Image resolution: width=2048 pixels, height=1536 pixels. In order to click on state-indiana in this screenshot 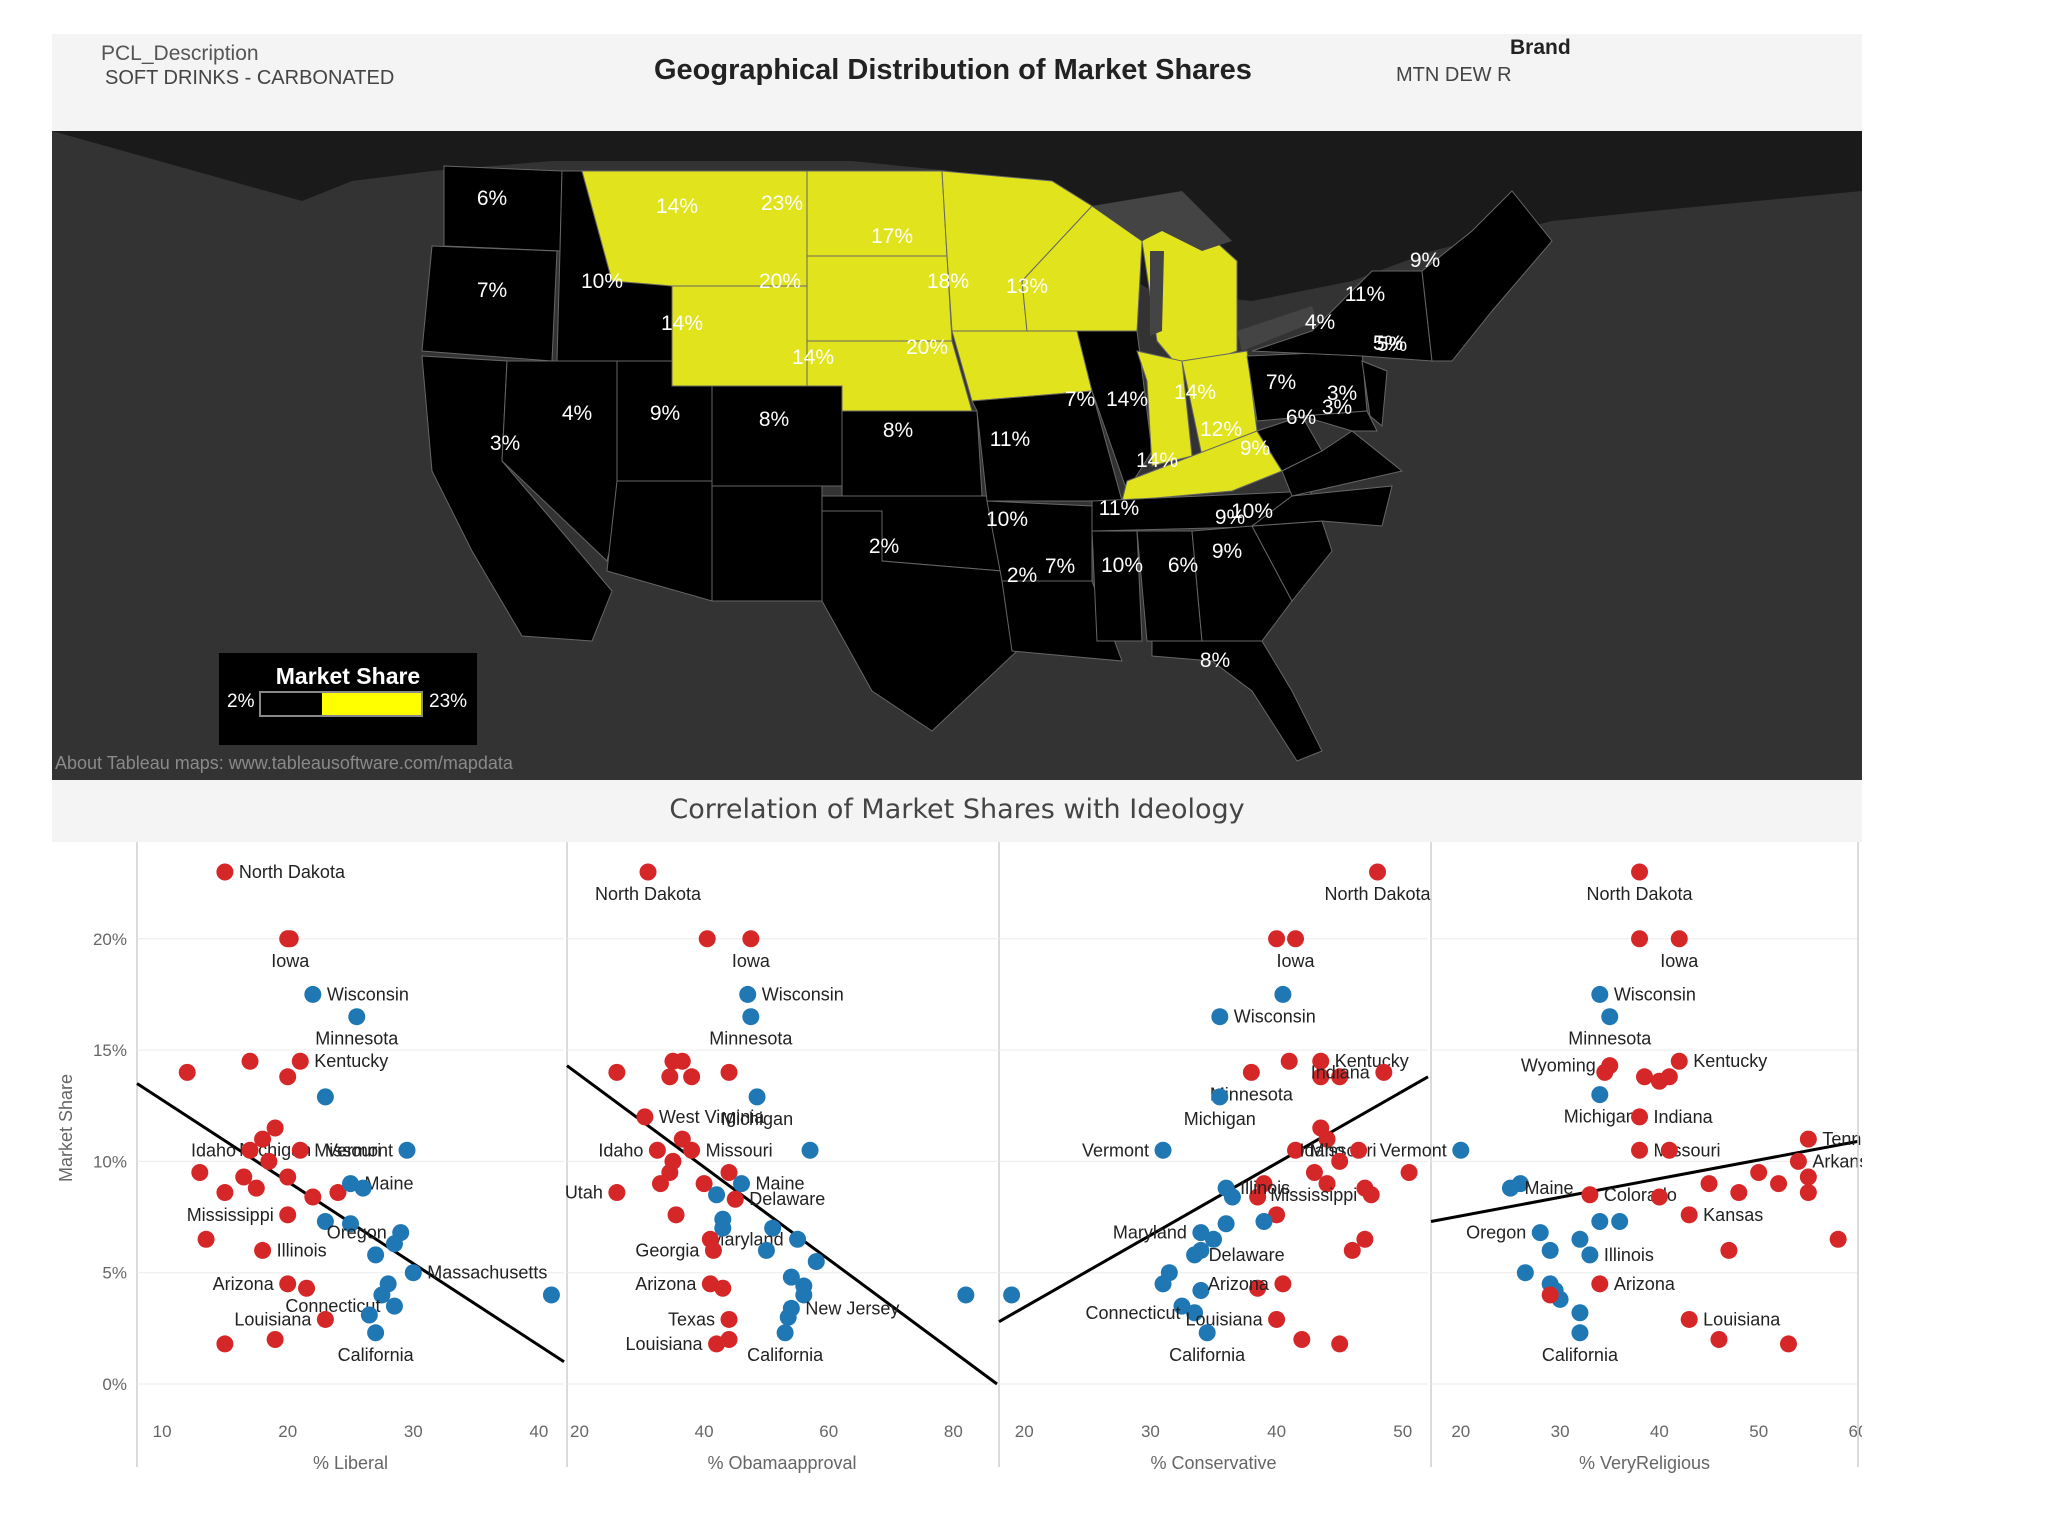, I will do `click(1164, 408)`.